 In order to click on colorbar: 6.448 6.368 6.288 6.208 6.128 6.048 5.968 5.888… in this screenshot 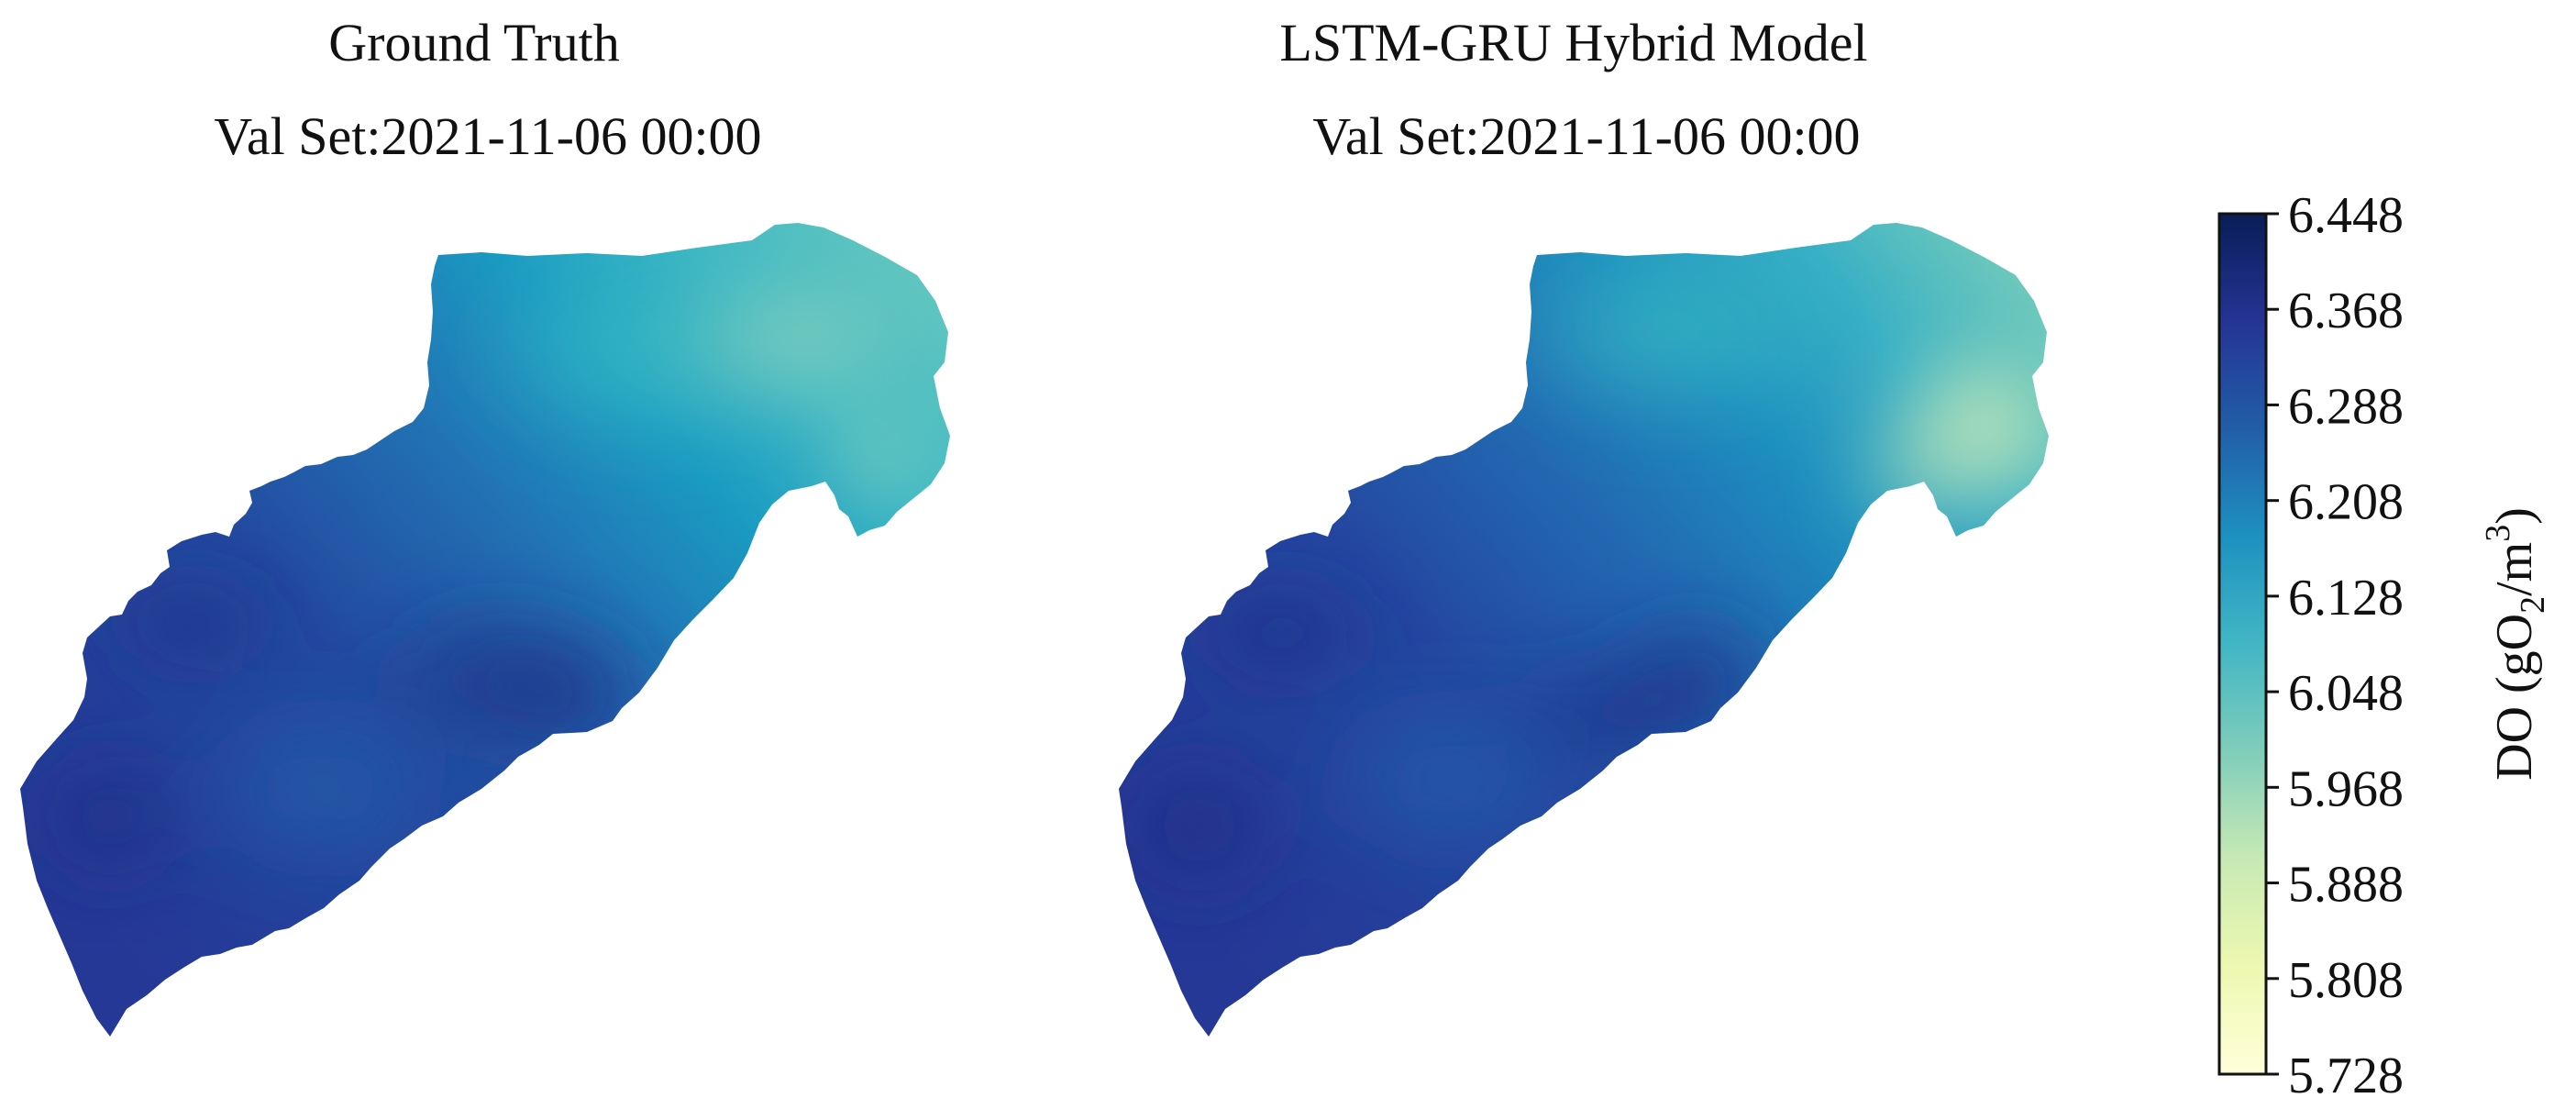, I will do `click(2384, 645)`.